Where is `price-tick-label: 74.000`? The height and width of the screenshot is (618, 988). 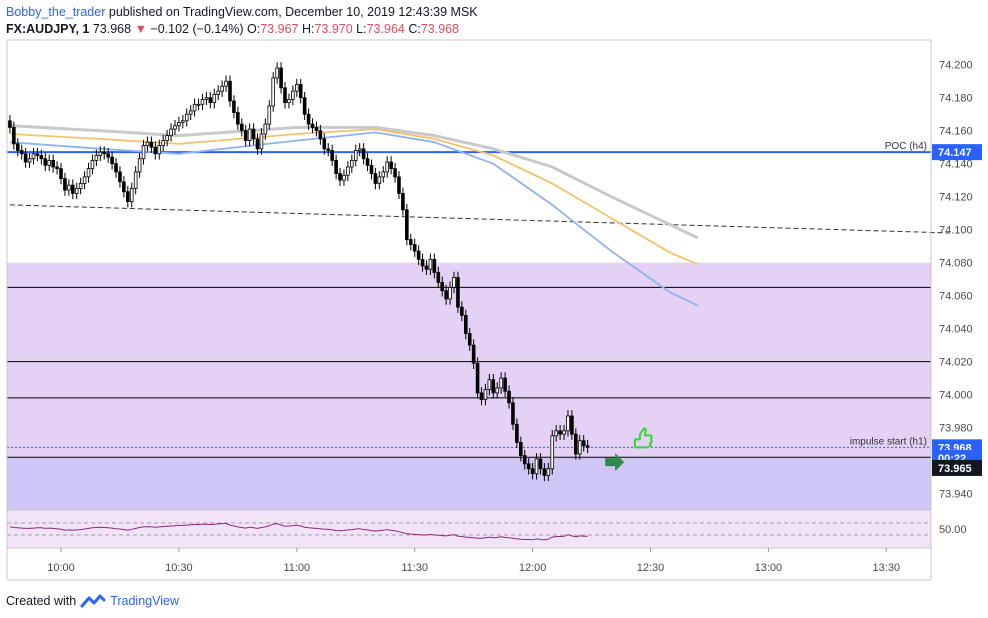 price-tick-label: 74.000 is located at coordinates (956, 396).